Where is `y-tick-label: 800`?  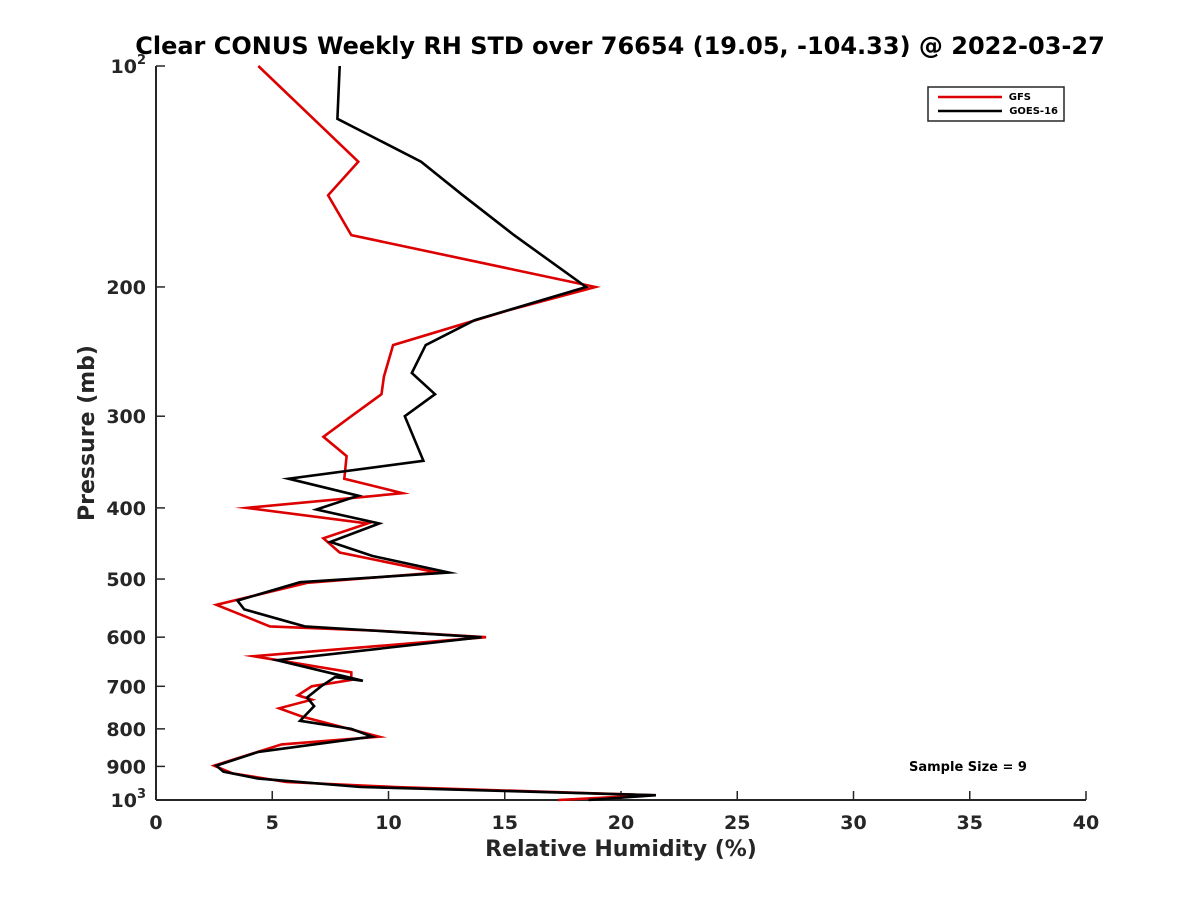
y-tick-label: 800 is located at coordinates (126, 730).